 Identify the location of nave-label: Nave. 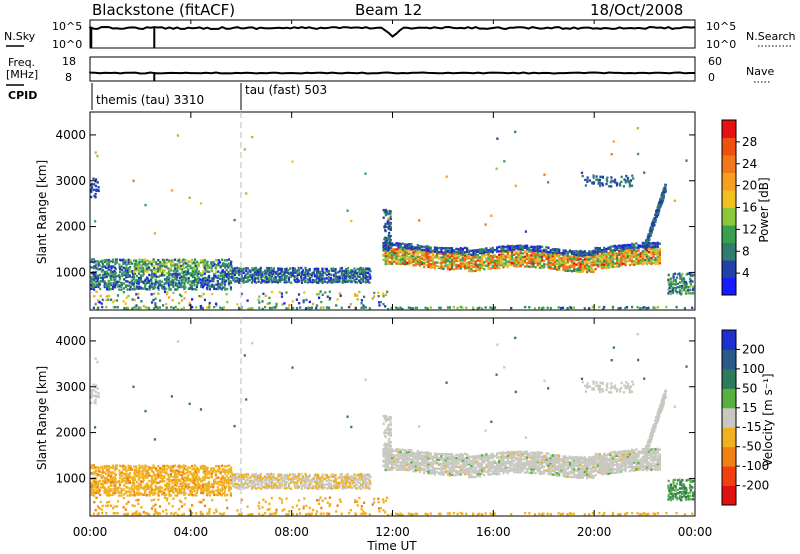
(760, 71).